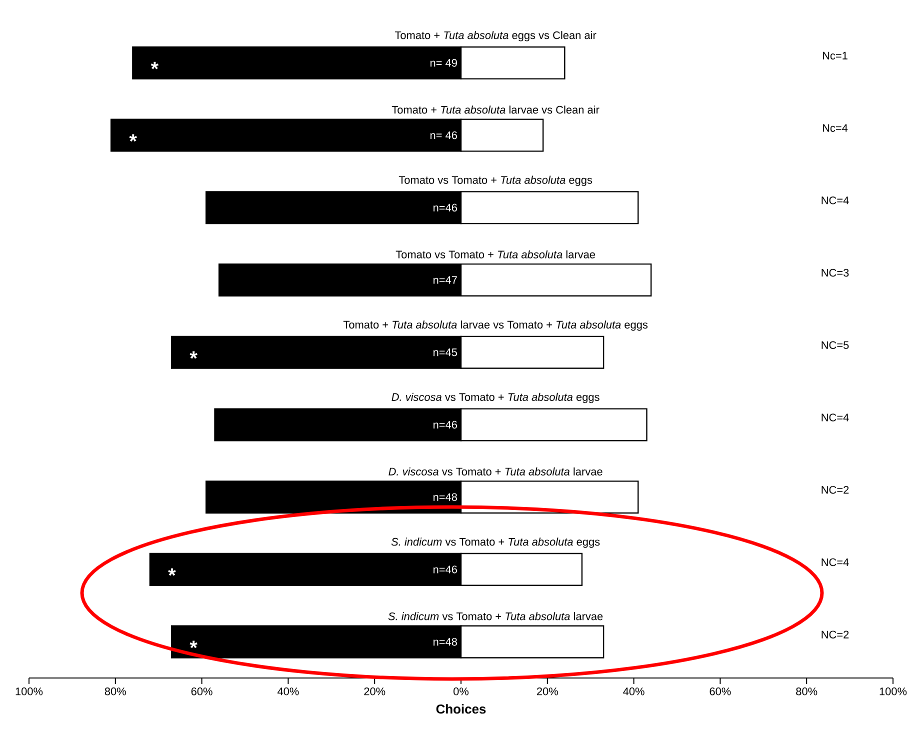 The height and width of the screenshot is (743, 914). I want to click on y-tick-label: Tomato + Tuta absoluta larvae vs Clean air, so click(496, 110).